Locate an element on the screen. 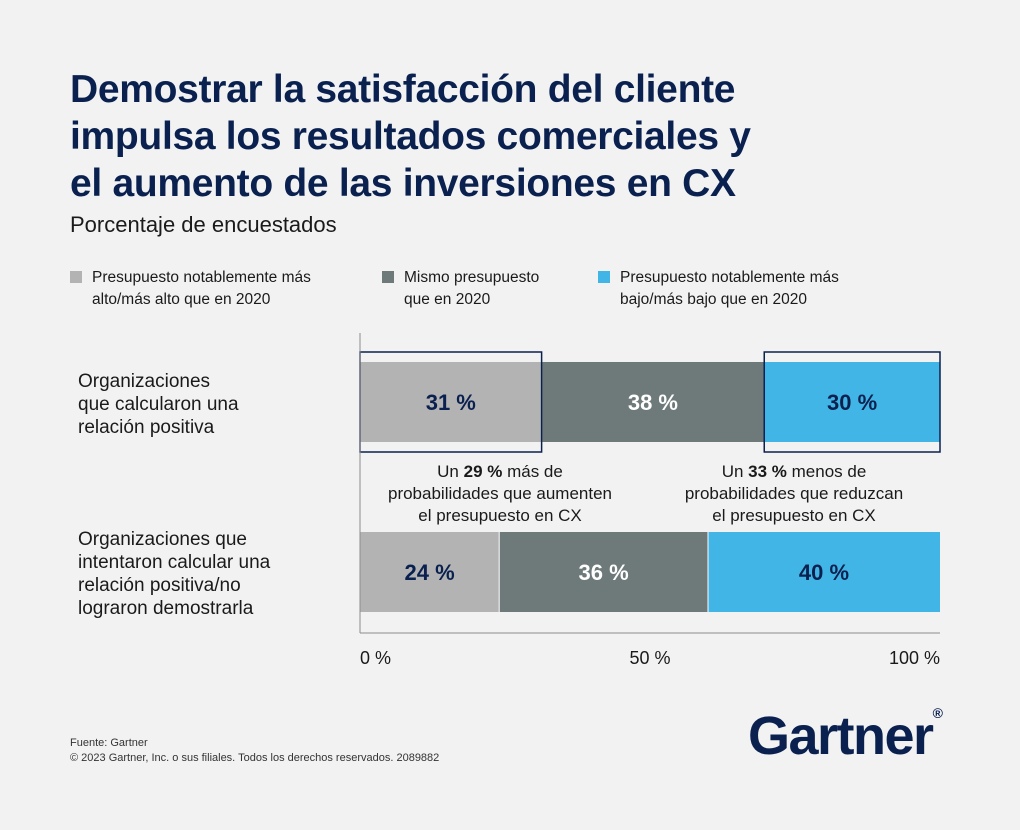 This screenshot has width=1020, height=830. chart-subtitle: Porcentaje de encuestados is located at coordinates (203, 224).